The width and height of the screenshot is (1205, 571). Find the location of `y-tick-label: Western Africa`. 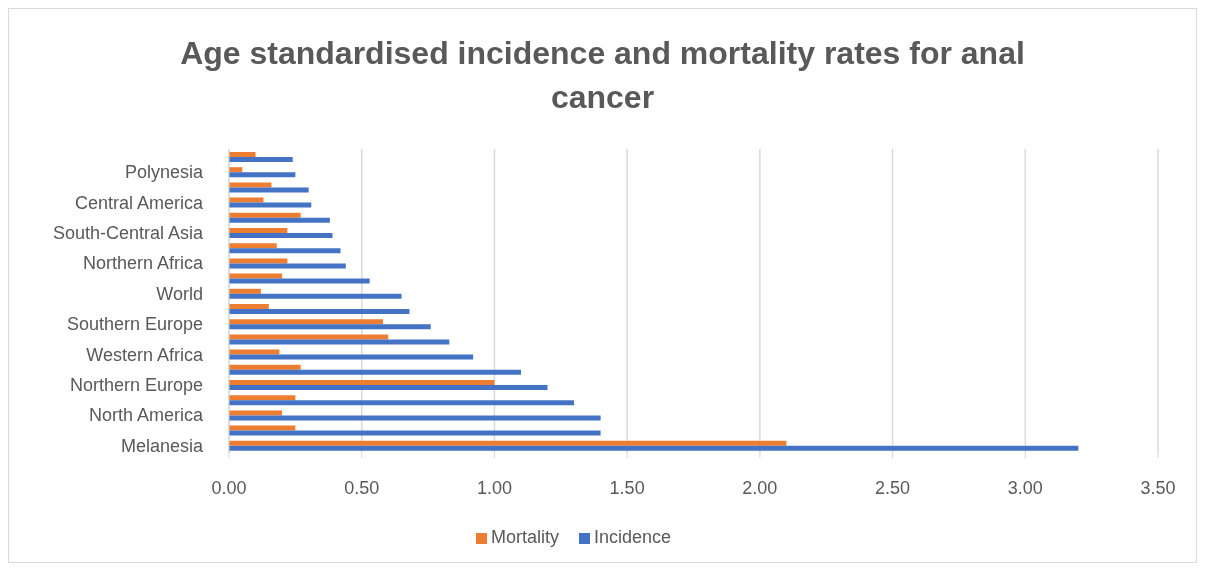

y-tick-label: Western Africa is located at coordinates (145, 354).